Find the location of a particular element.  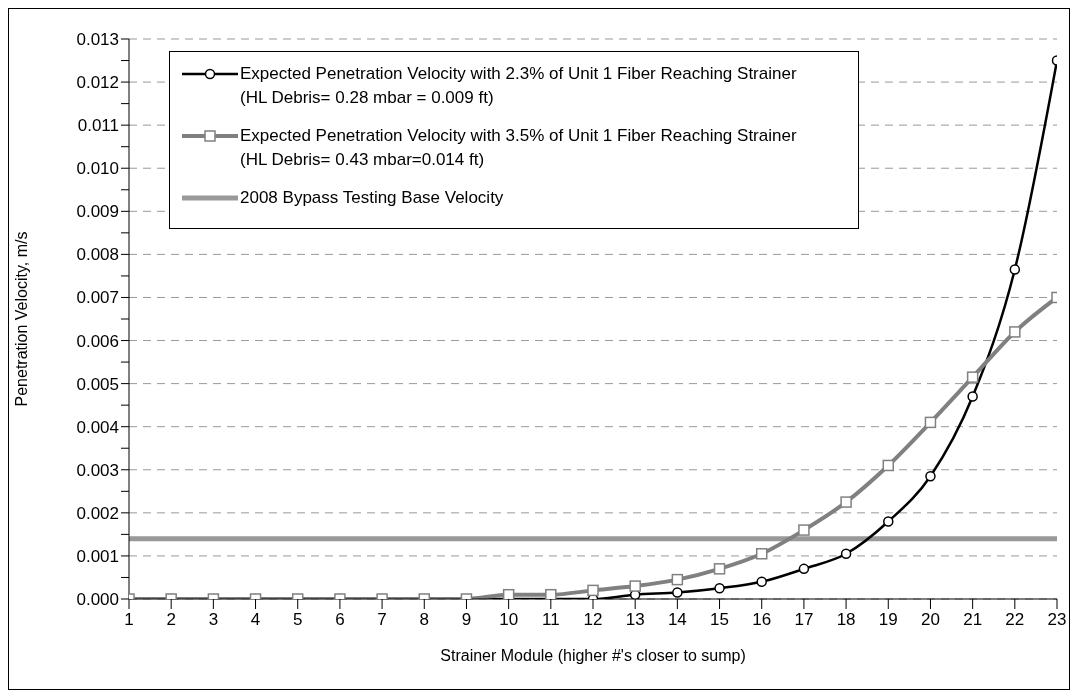

x-tick-label: 22 is located at coordinates (1015, 620).